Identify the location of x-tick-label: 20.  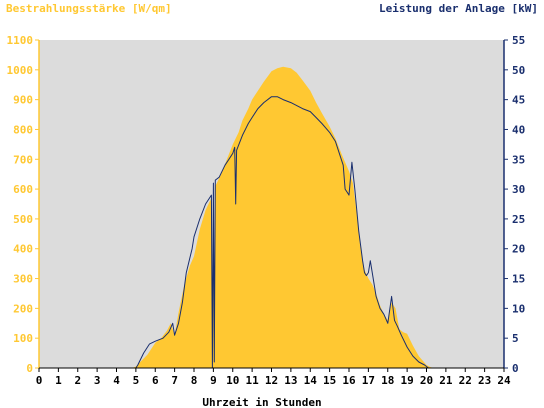
(426, 380).